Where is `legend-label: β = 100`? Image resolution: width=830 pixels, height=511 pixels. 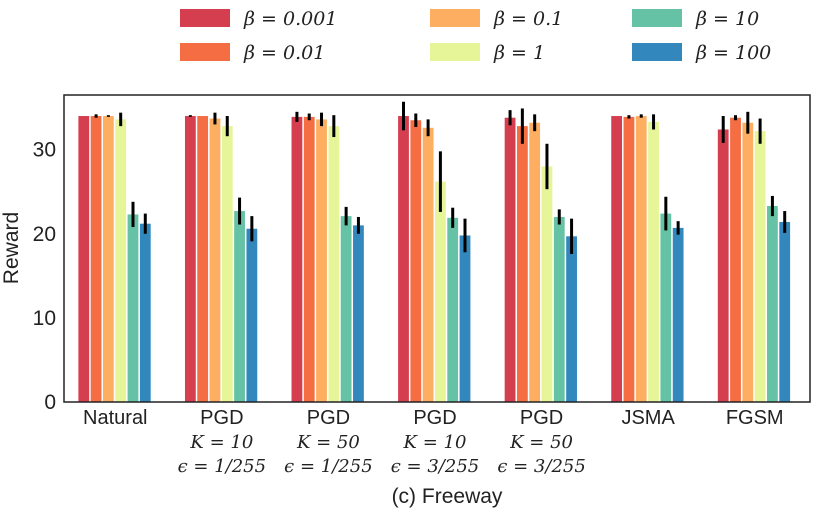 legend-label: β = 100 is located at coordinates (733, 53).